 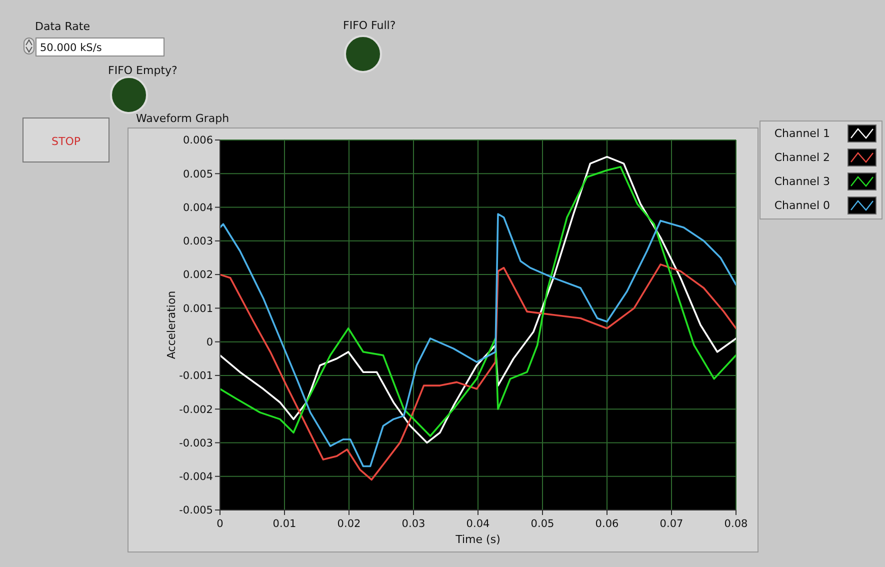 What do you see at coordinates (349, 524) in the screenshot?
I see `x-tick-label: 0.02` at bounding box center [349, 524].